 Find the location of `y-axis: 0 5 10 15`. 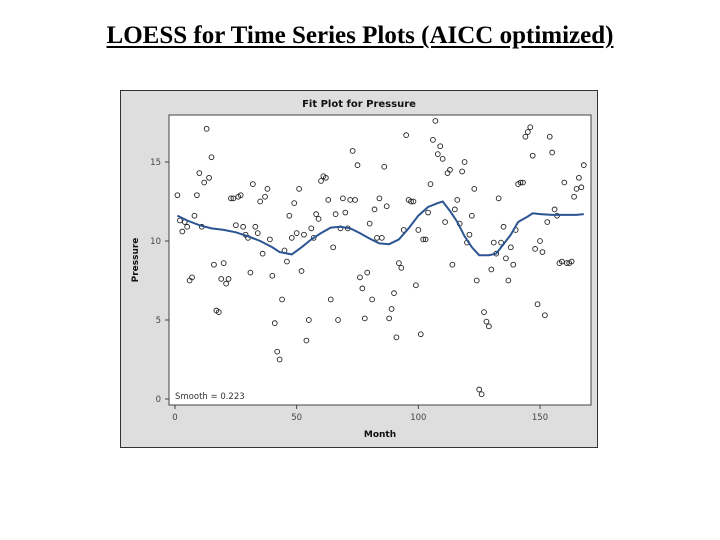

y-axis: 0 5 10 15 is located at coordinates (159, 281).